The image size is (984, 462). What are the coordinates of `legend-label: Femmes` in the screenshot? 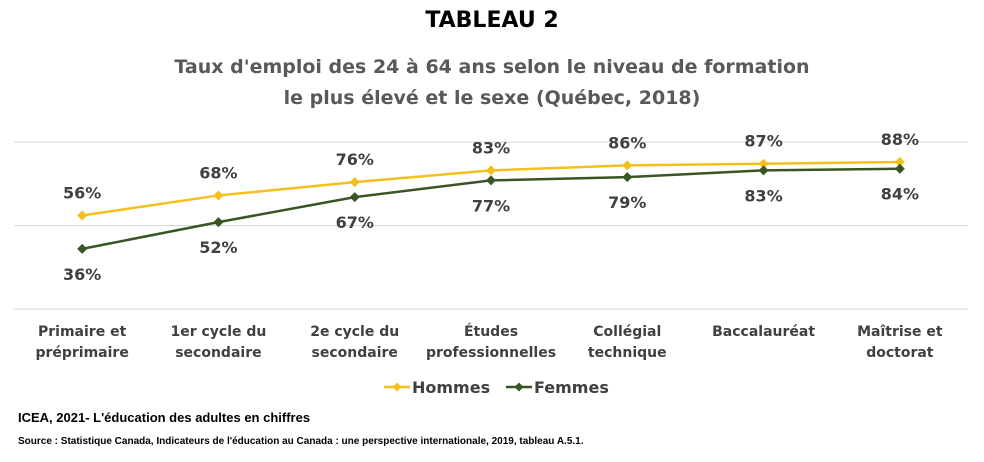 It's located at (571, 387).